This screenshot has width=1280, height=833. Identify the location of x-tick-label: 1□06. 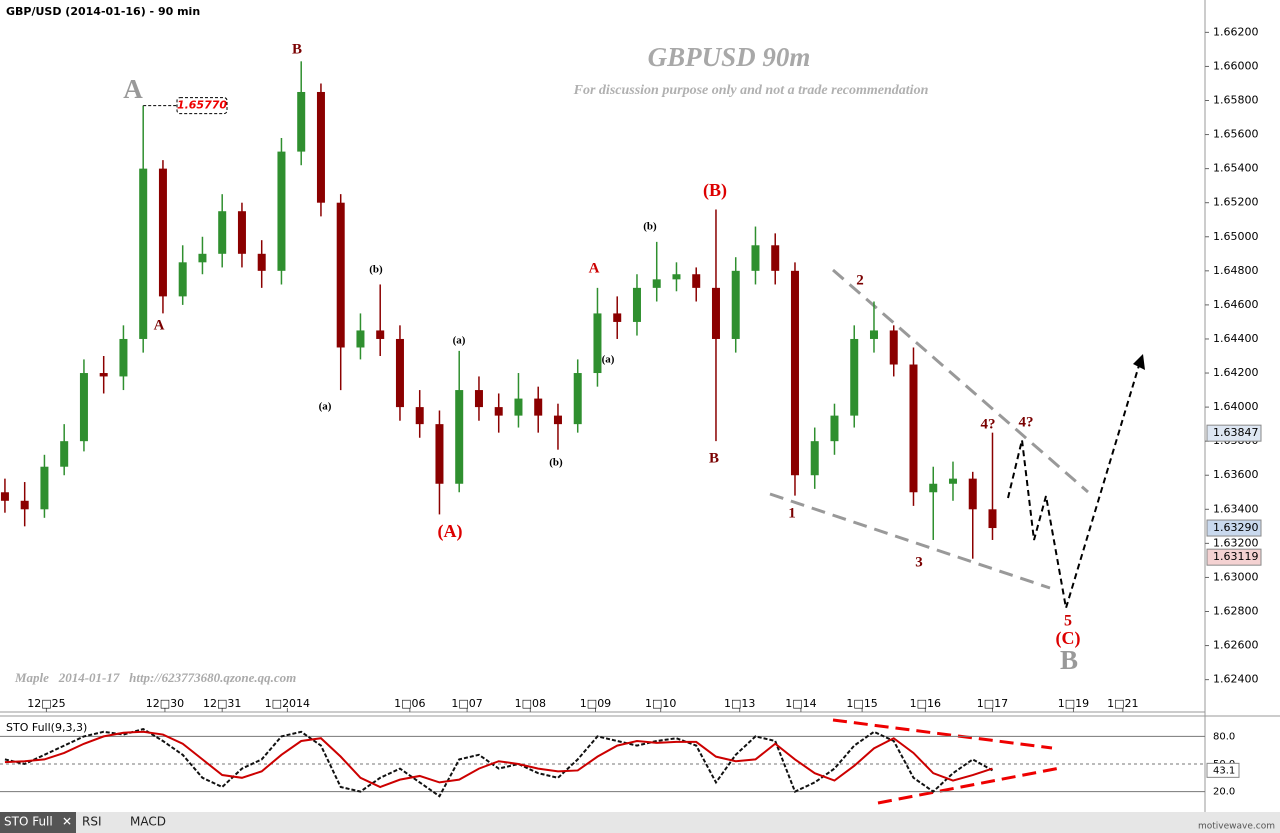
(409, 703).